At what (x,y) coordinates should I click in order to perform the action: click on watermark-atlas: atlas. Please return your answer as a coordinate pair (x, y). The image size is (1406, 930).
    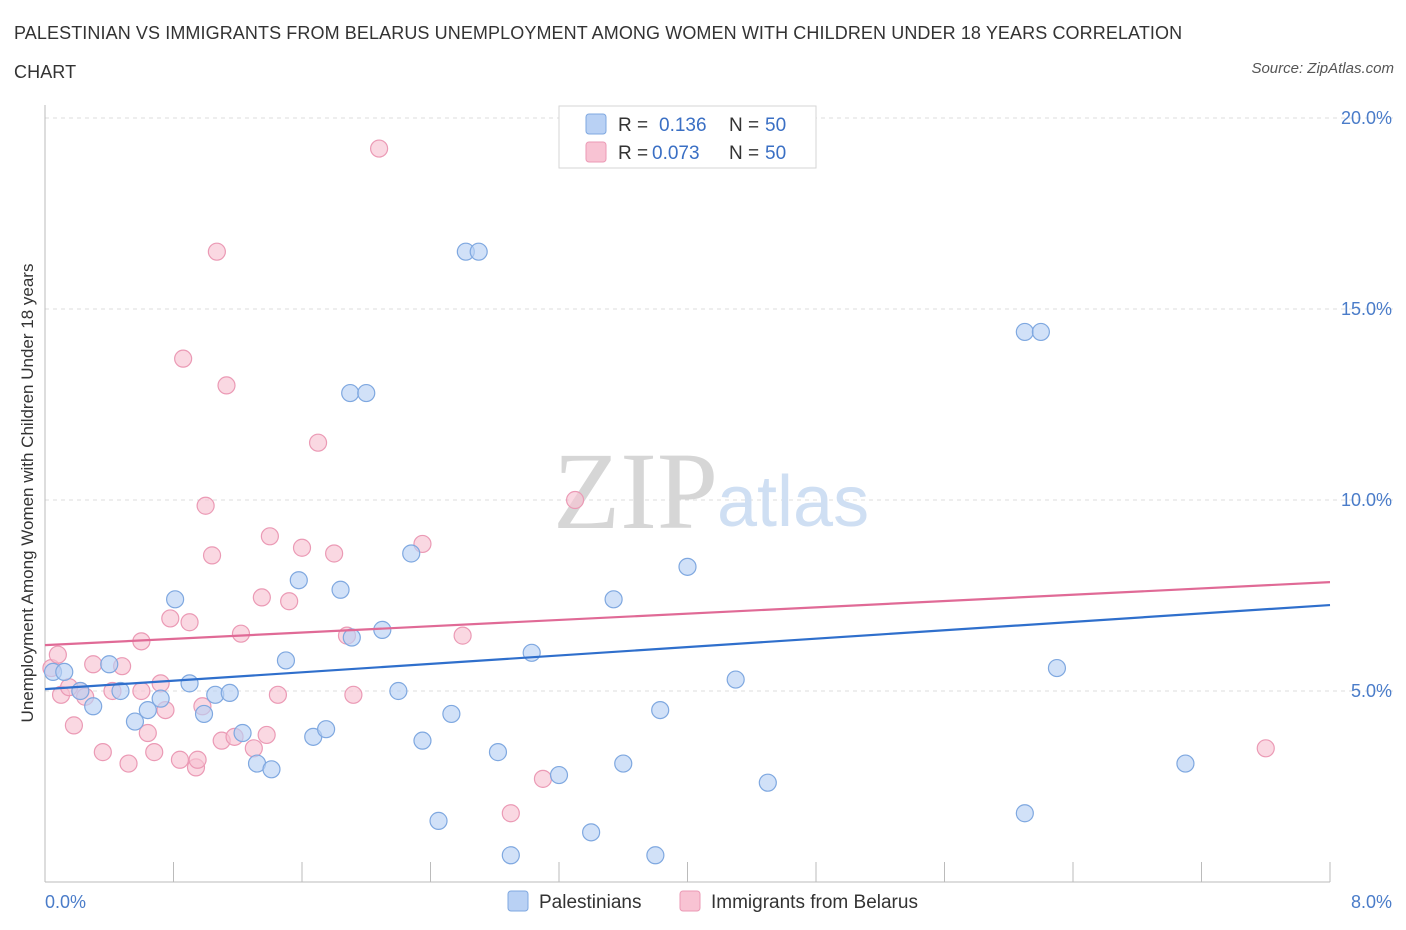
    Looking at the image, I should click on (793, 502).